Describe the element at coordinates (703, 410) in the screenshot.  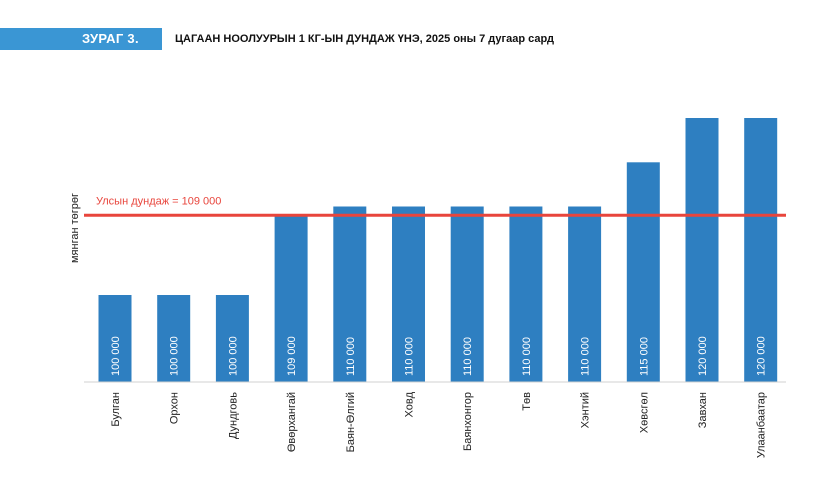
I see `x-tick-label-category-10: Завхан` at that location.